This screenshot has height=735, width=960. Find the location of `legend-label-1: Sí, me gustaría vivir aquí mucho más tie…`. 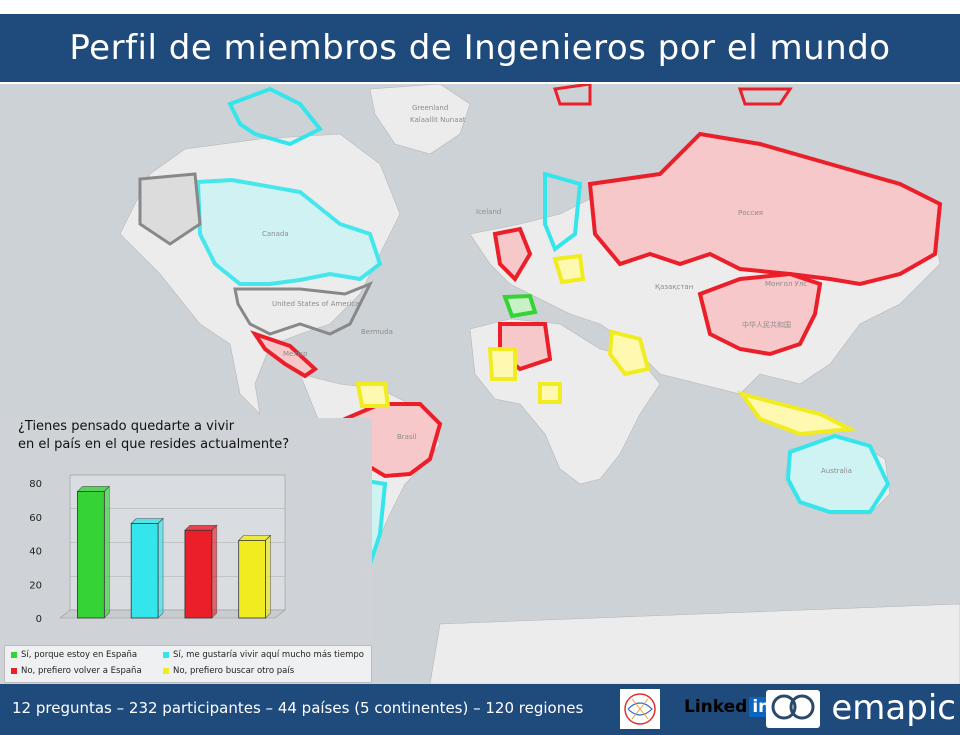

legend-label-1: Sí, me gustaría vivir aquí mucho más tie… is located at coordinates (268, 655).